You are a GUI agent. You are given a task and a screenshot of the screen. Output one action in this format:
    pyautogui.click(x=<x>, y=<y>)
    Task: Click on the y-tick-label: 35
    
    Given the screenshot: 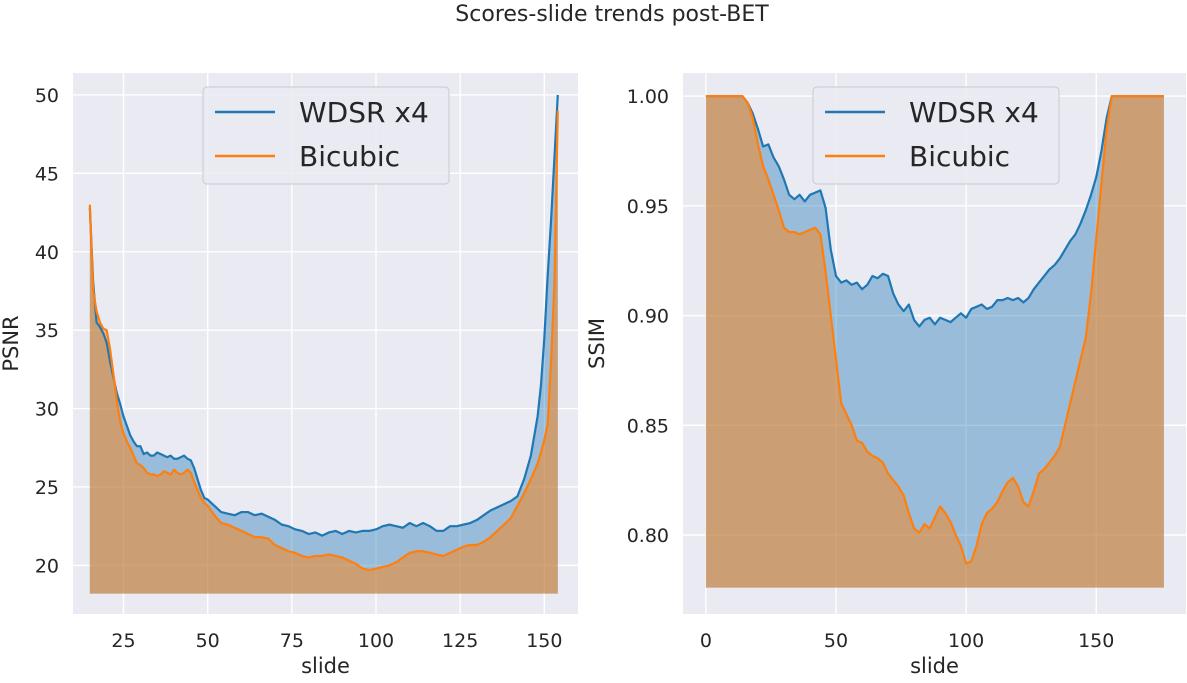 What is the action you would take?
    pyautogui.click(x=47, y=331)
    